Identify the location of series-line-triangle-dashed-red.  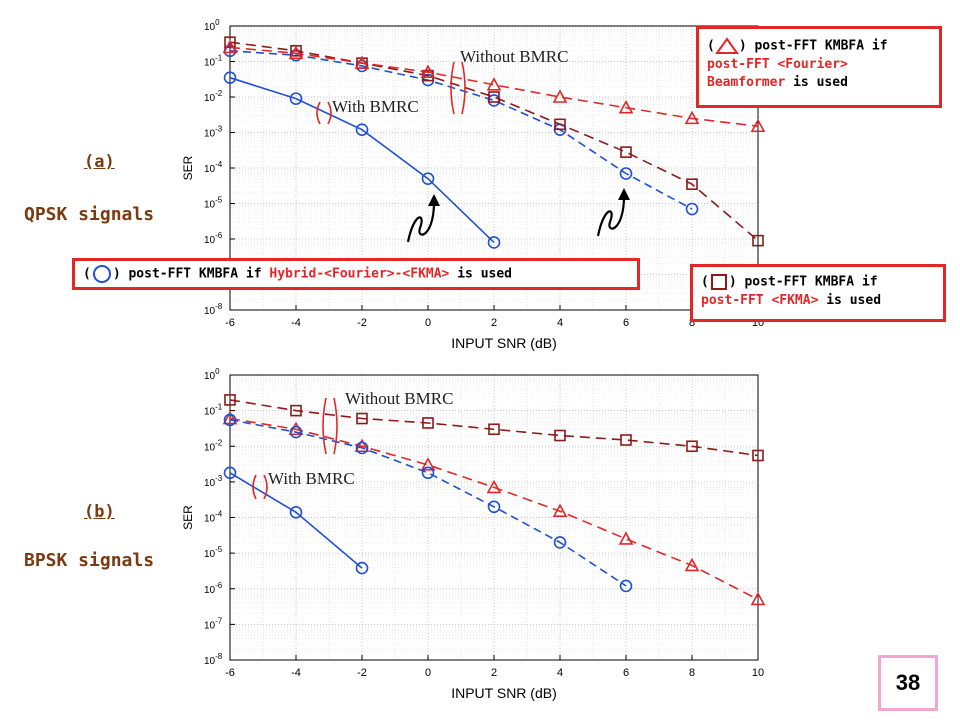
(494, 86).